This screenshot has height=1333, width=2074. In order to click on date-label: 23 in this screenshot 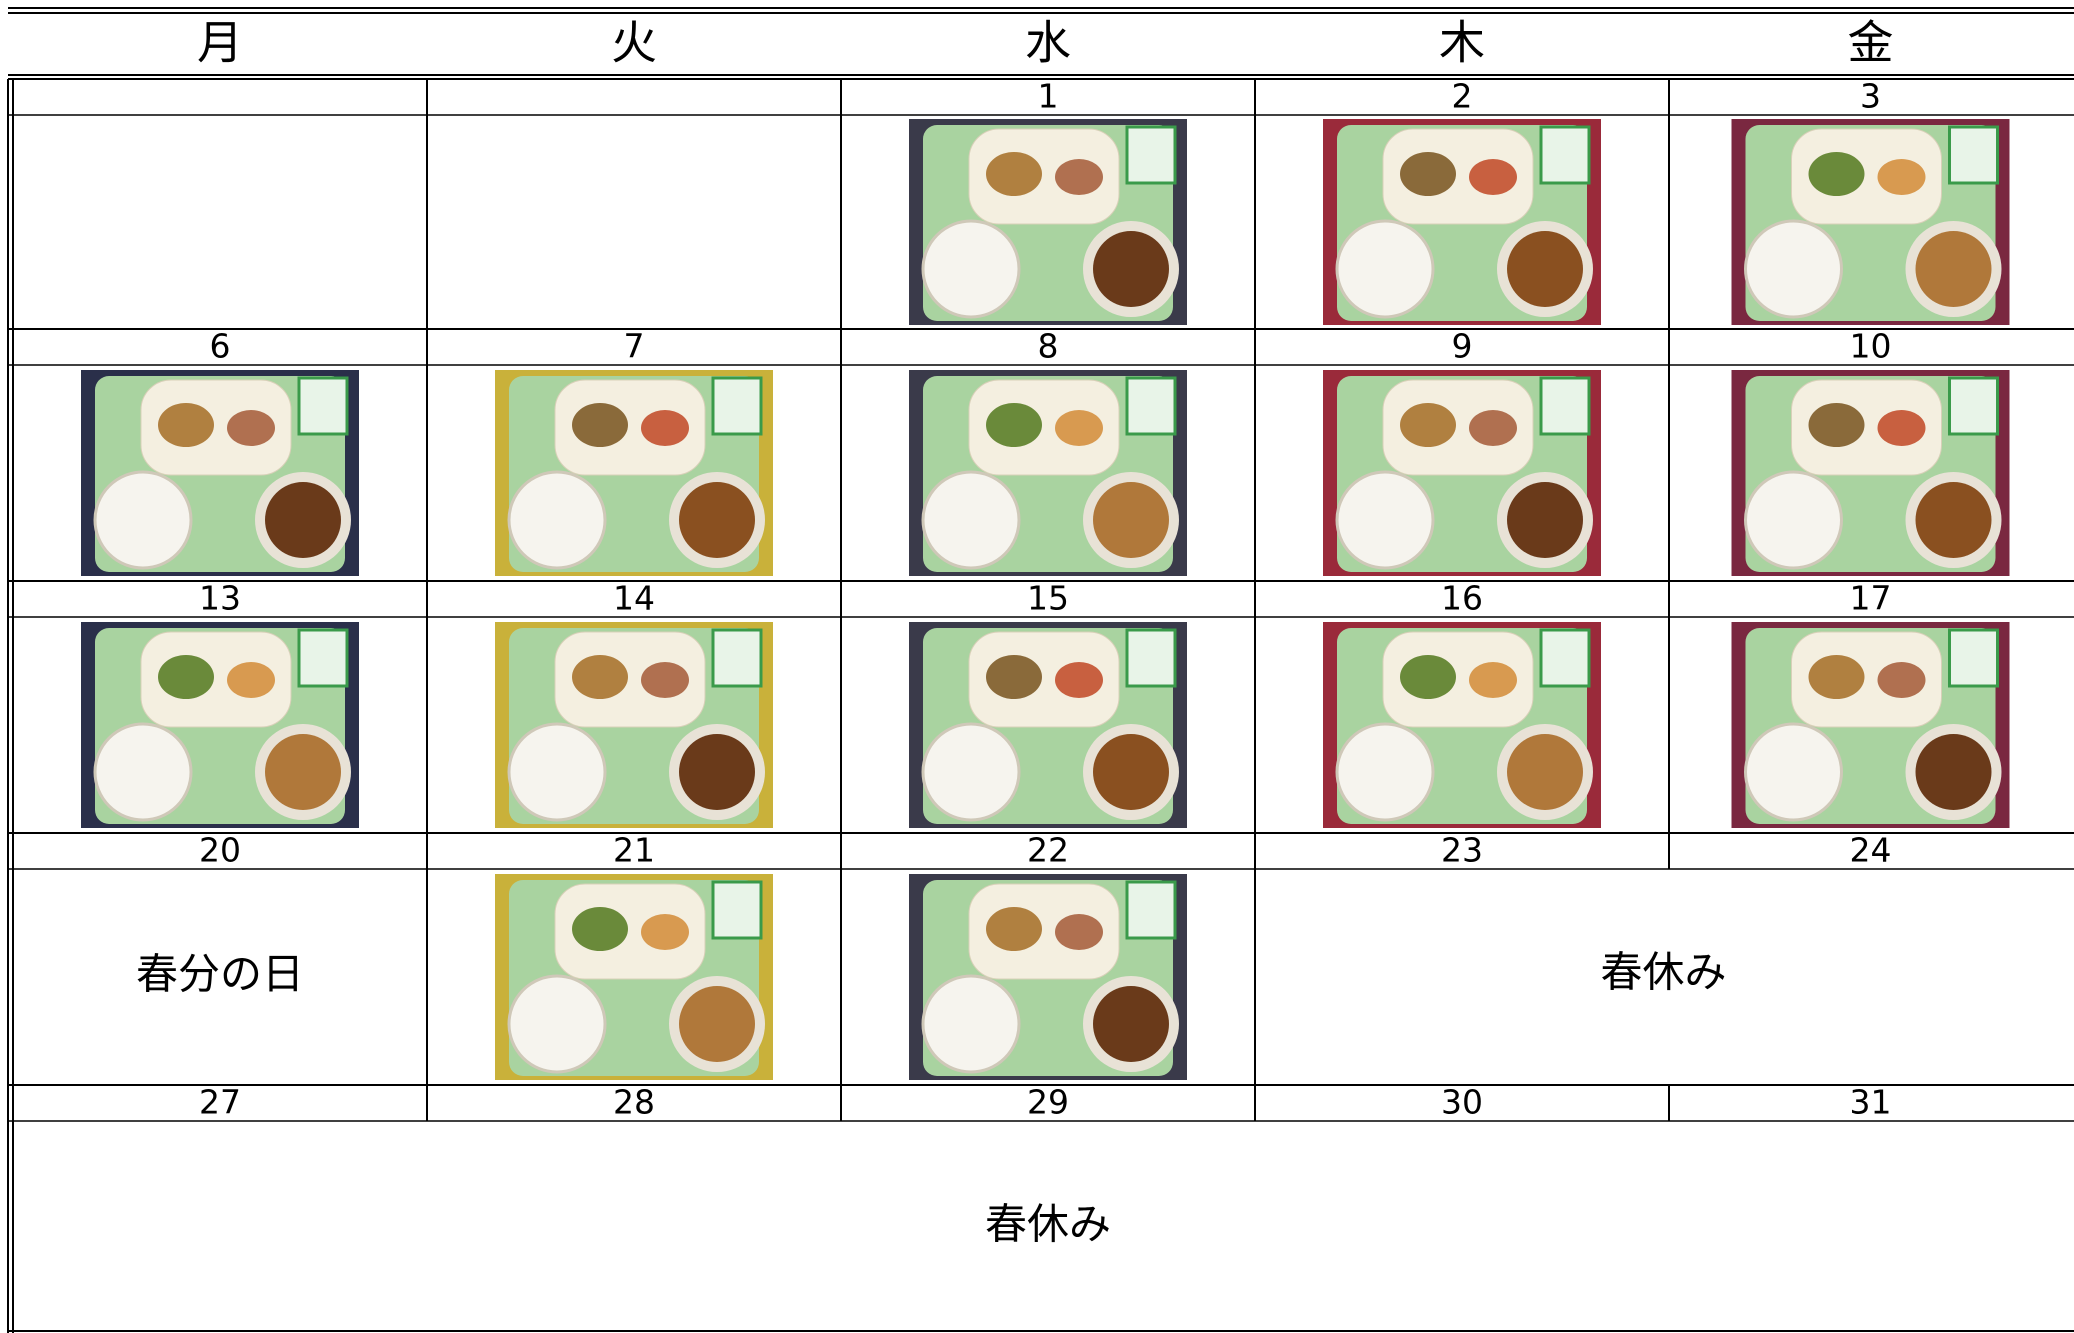, I will do `click(1462, 850)`.